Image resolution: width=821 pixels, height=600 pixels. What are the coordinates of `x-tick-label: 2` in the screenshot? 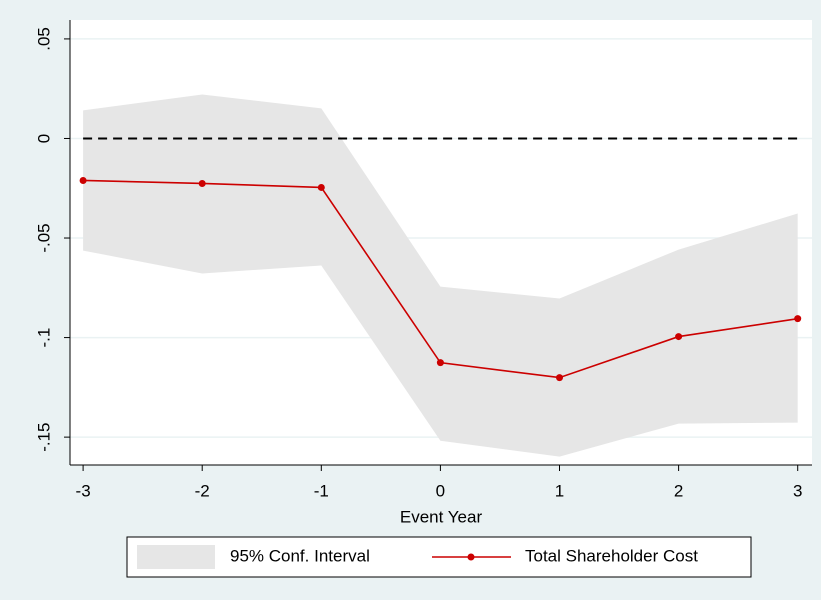 It's located at (678, 490).